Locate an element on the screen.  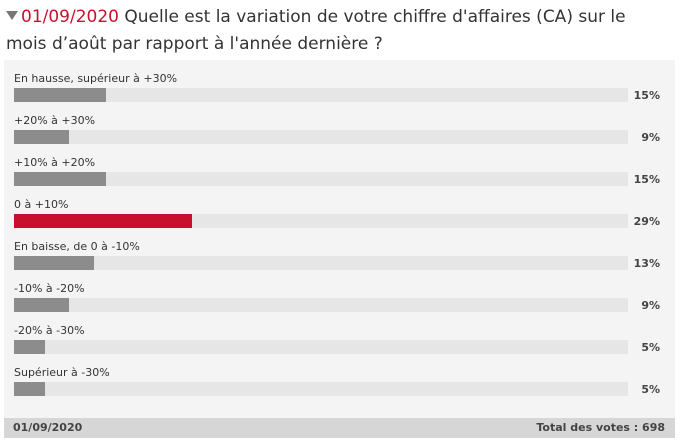
poll-option-6: -10% à -20% 9% is located at coordinates (340, 302).